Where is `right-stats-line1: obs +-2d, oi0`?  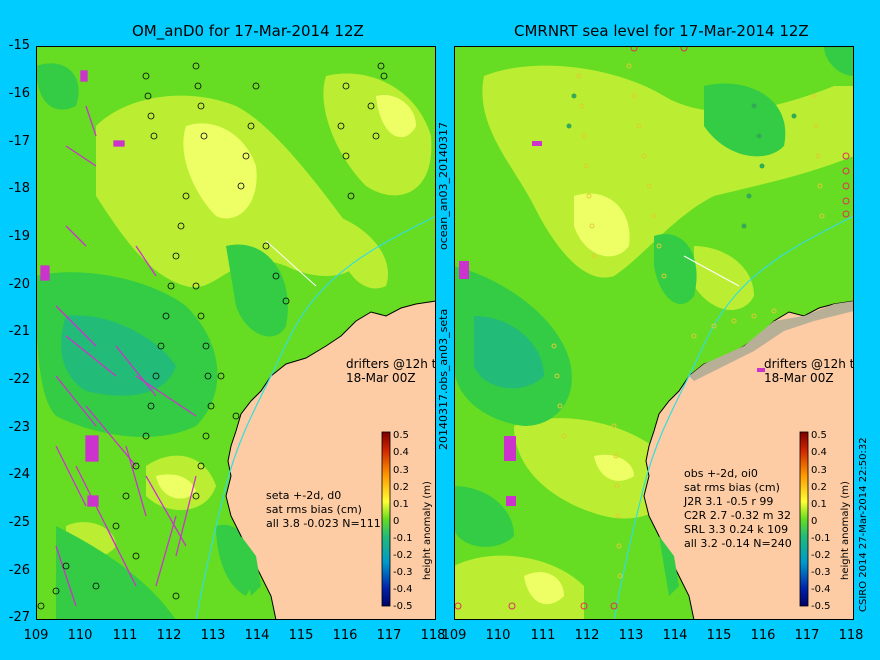
right-stats-line1: obs +-2d, oi0 is located at coordinates (721, 473).